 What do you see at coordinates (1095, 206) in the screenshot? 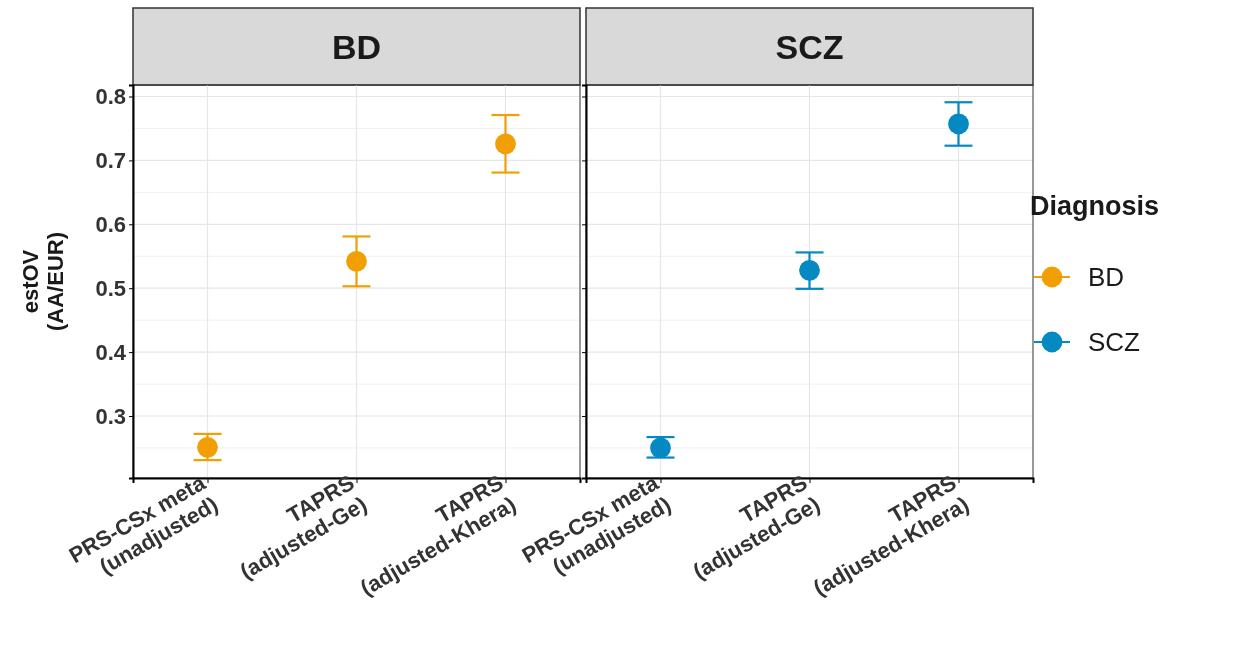
I see `legend-title: Diagnosis` at bounding box center [1095, 206].